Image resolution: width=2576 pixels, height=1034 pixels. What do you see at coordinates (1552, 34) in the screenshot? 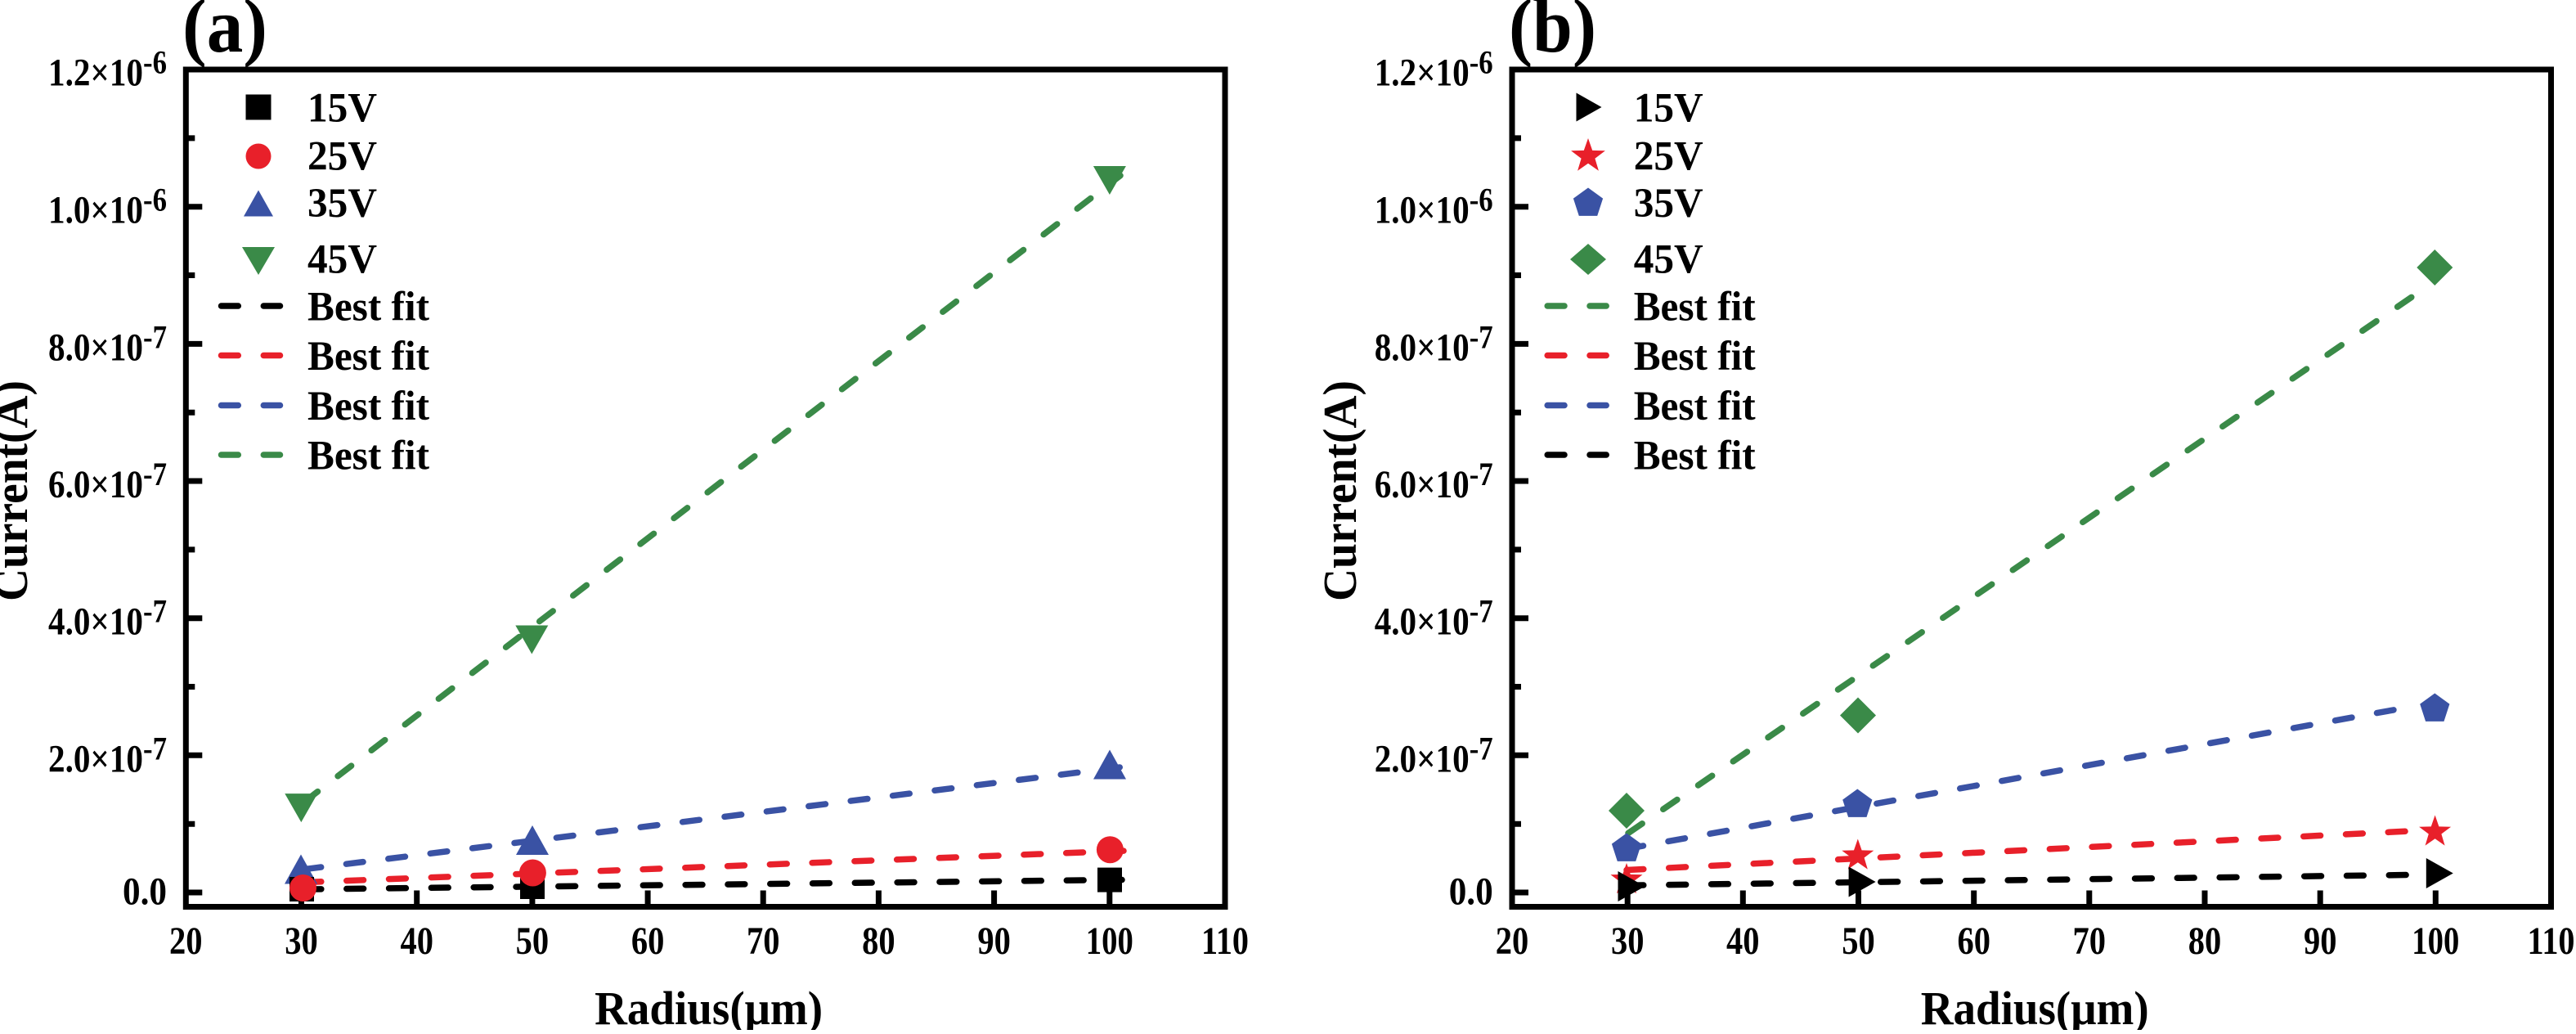
I see `svg-text: (b)` at bounding box center [1552, 34].